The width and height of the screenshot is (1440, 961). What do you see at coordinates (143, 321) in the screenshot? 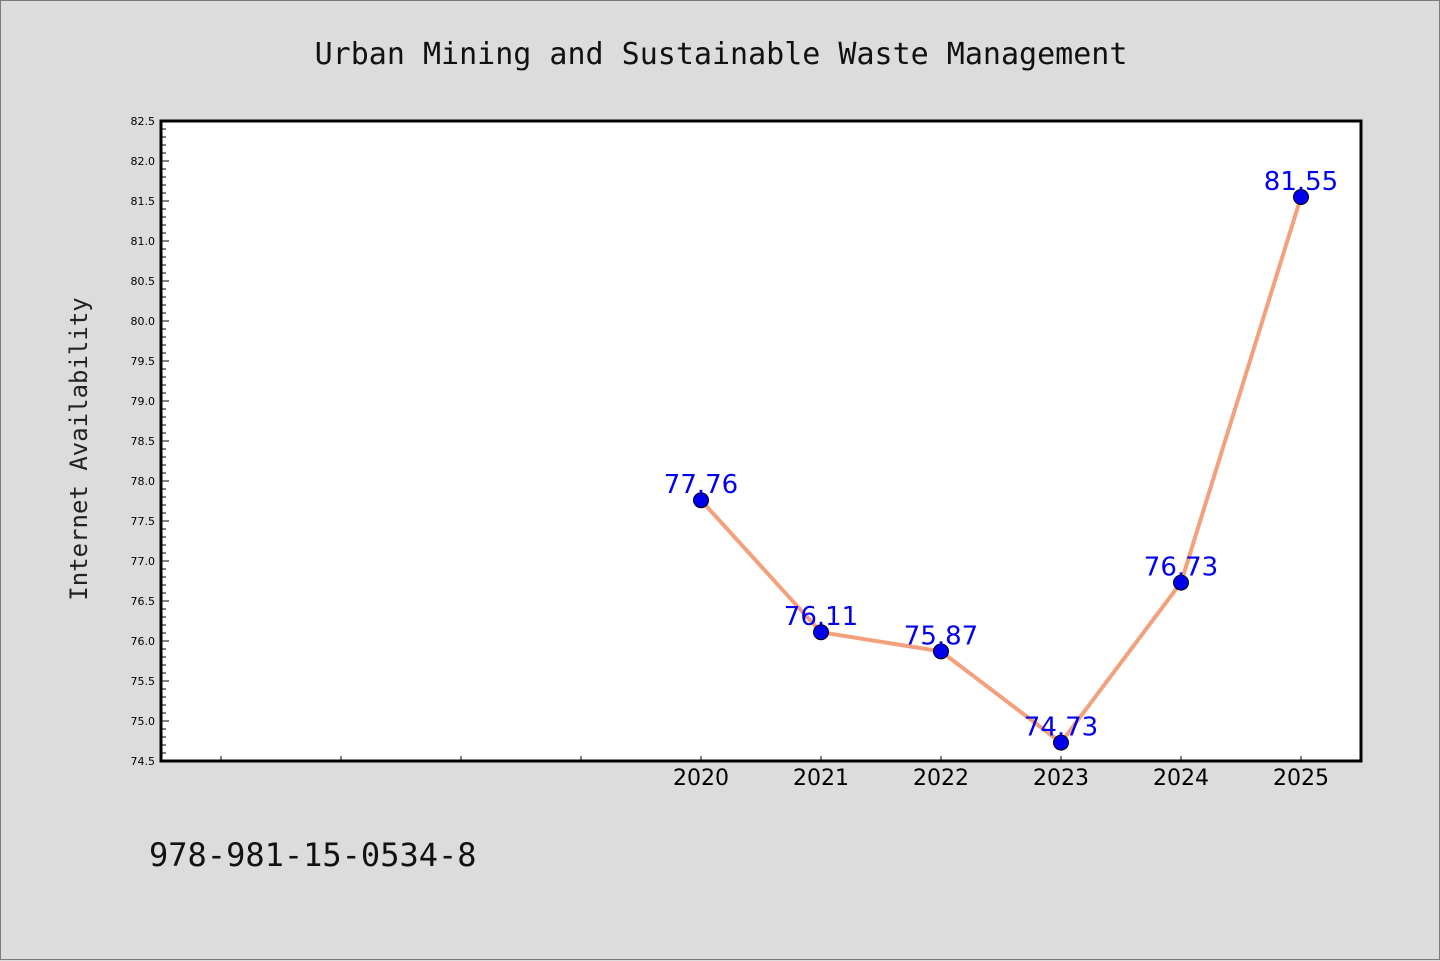
I see `y-tick-label: 80.0` at bounding box center [143, 321].